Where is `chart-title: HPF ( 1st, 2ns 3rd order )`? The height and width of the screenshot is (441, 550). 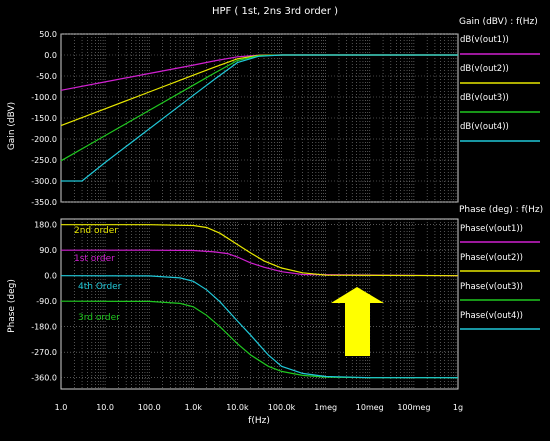 chart-title: HPF ( 1st, 2ns 3rd order ) is located at coordinates (275, 11).